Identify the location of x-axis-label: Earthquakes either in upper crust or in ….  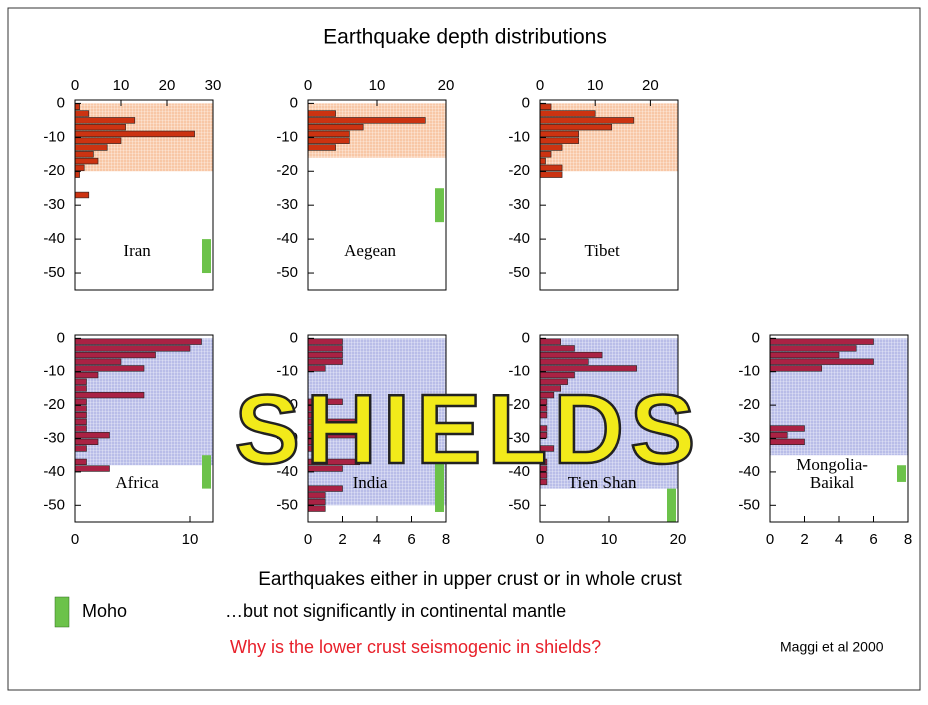
(470, 579).